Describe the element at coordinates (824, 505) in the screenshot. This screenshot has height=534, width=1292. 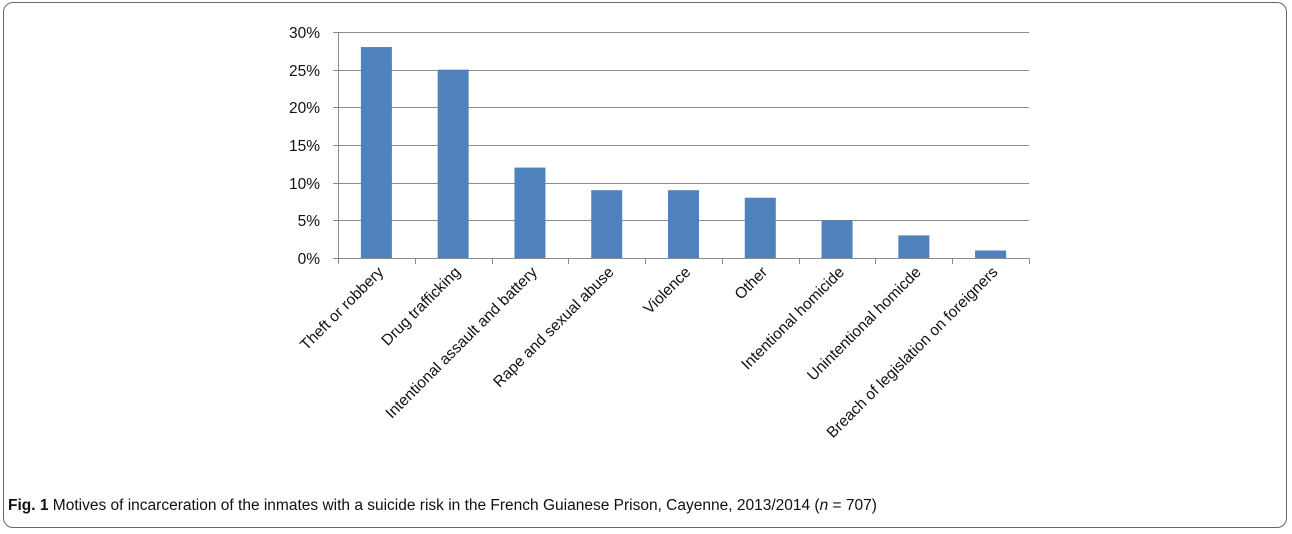
I see `caption-n-symbol: n` at that location.